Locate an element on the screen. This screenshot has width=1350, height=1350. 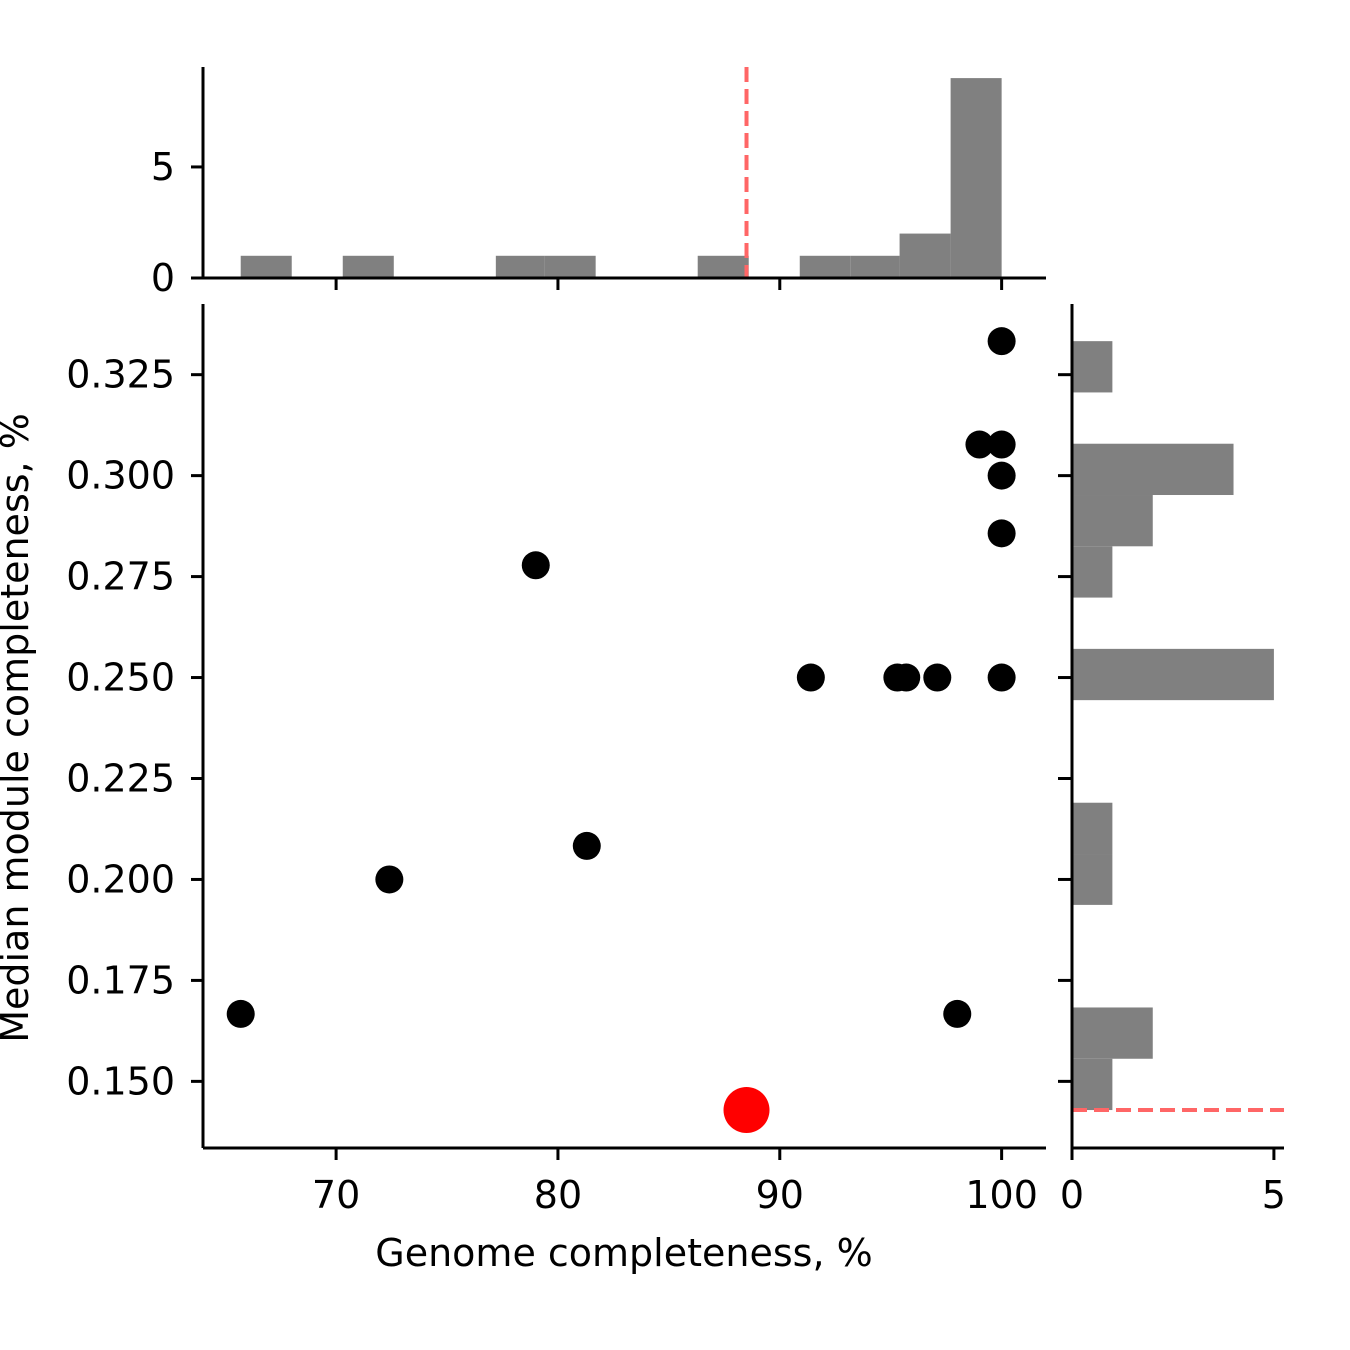
x-tick-label: 70 is located at coordinates (336, 1195).